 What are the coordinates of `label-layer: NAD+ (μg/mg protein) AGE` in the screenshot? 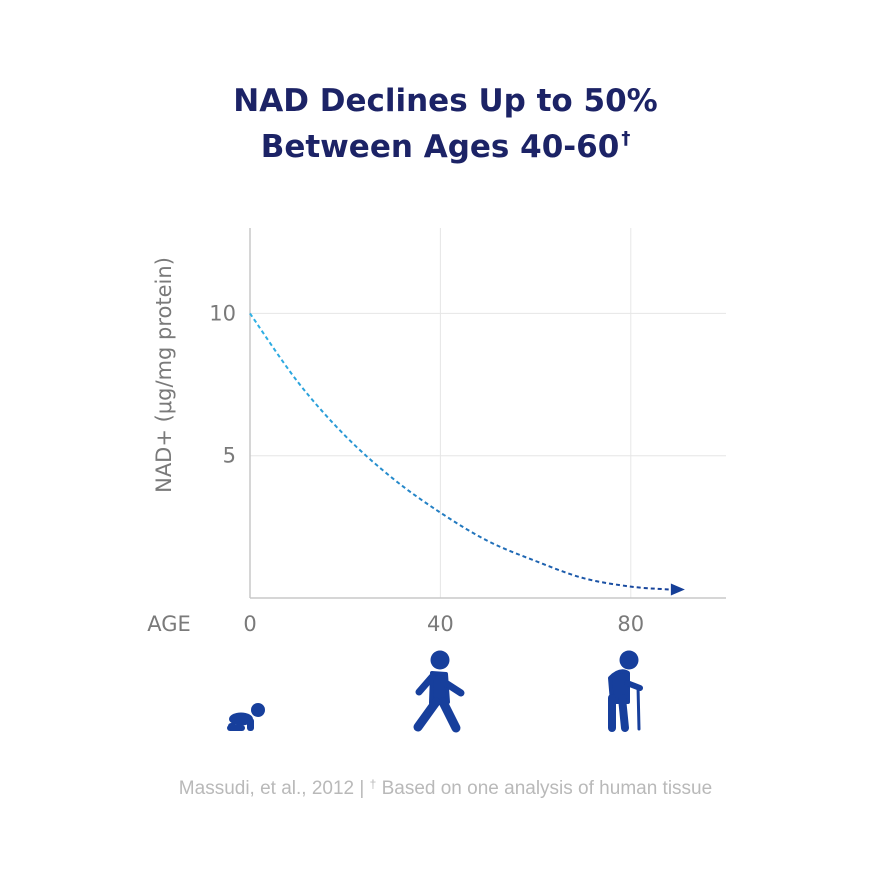 It's located at (169, 446).